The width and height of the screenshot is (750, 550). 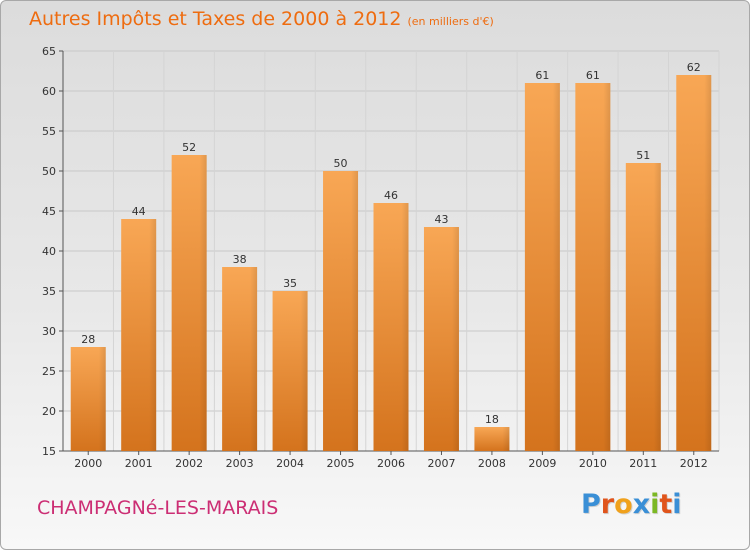 What do you see at coordinates (694, 67) in the screenshot?
I see `data-label: 62` at bounding box center [694, 67].